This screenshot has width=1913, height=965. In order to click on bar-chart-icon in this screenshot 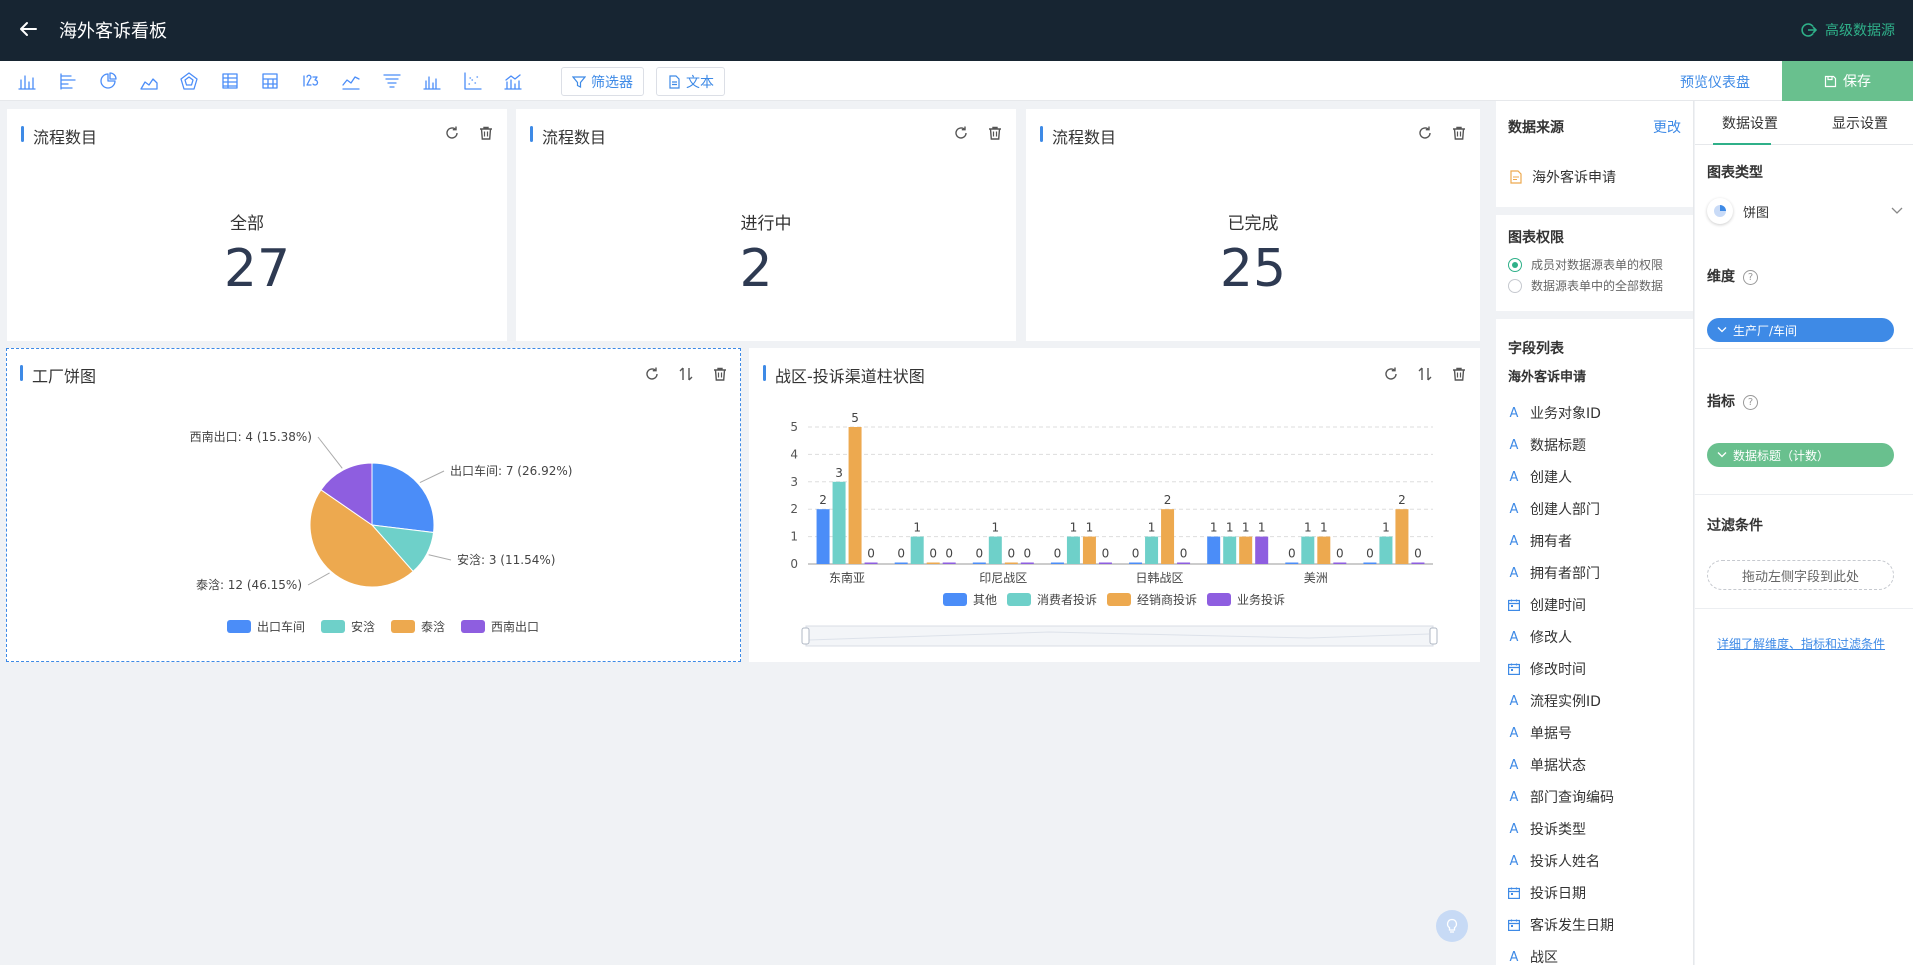, I will do `click(27, 81)`.